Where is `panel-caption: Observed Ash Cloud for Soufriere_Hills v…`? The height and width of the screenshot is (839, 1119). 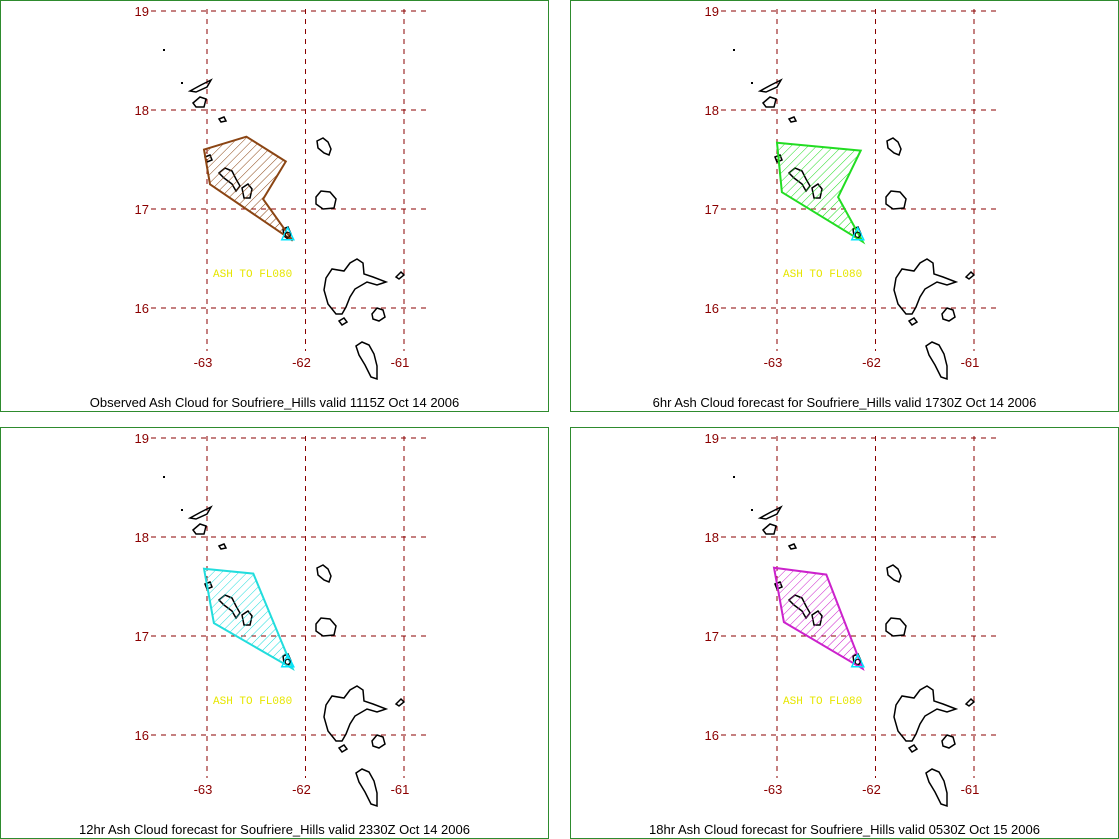 panel-caption: Observed Ash Cloud for Soufriere_Hills v… is located at coordinates (274, 402).